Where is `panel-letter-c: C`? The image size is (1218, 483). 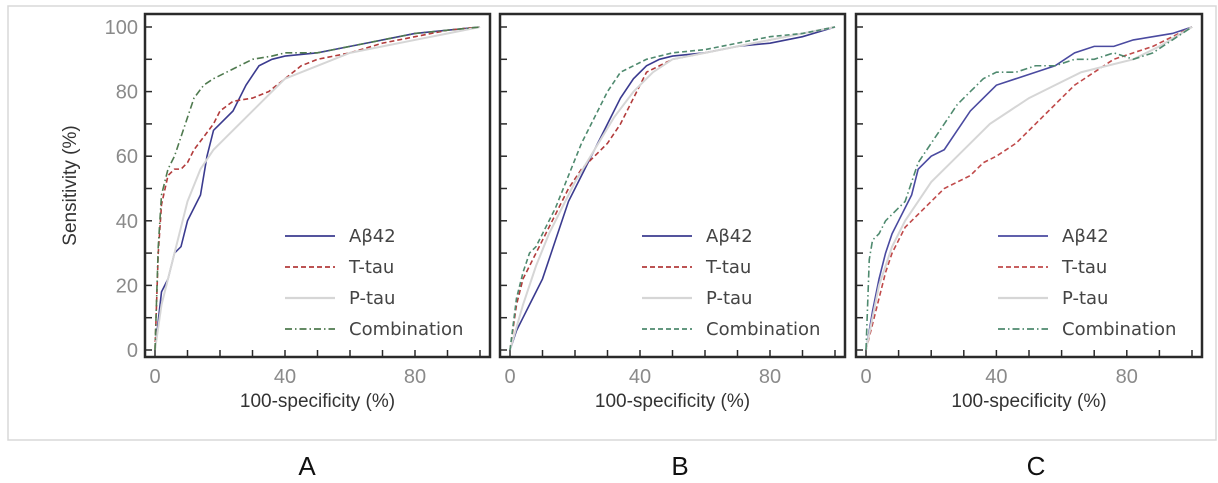 panel-letter-c: C is located at coordinates (1036, 466).